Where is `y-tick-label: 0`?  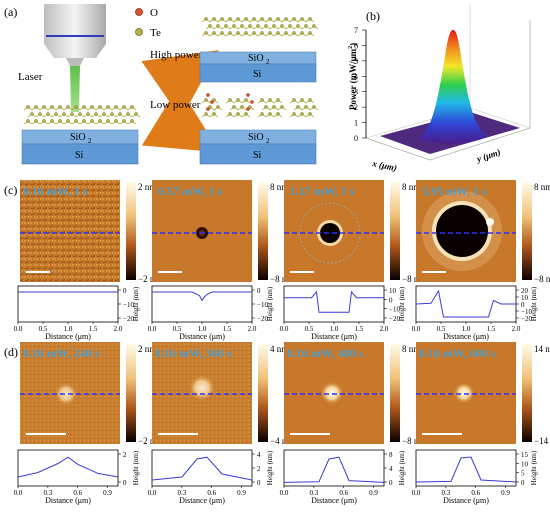
y-tick-label: 0 is located at coordinates (125, 291).